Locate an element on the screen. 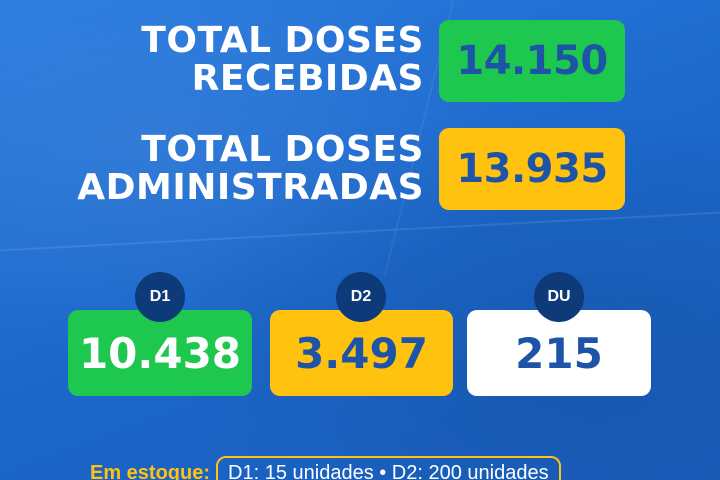  dose-d2-value-box: 3.497 is located at coordinates (361, 353).